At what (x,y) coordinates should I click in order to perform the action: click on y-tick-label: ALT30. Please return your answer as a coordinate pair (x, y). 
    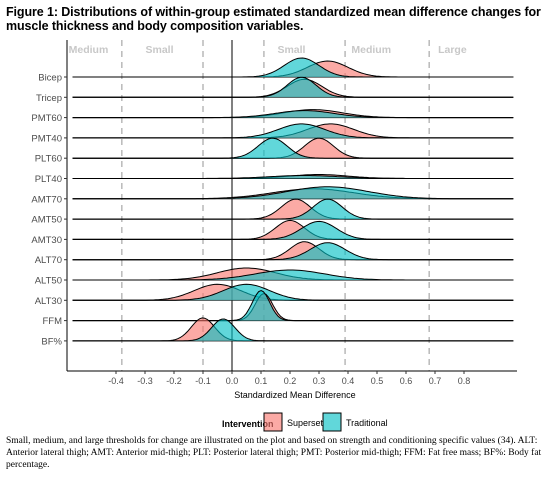
    Looking at the image, I should click on (48, 301).